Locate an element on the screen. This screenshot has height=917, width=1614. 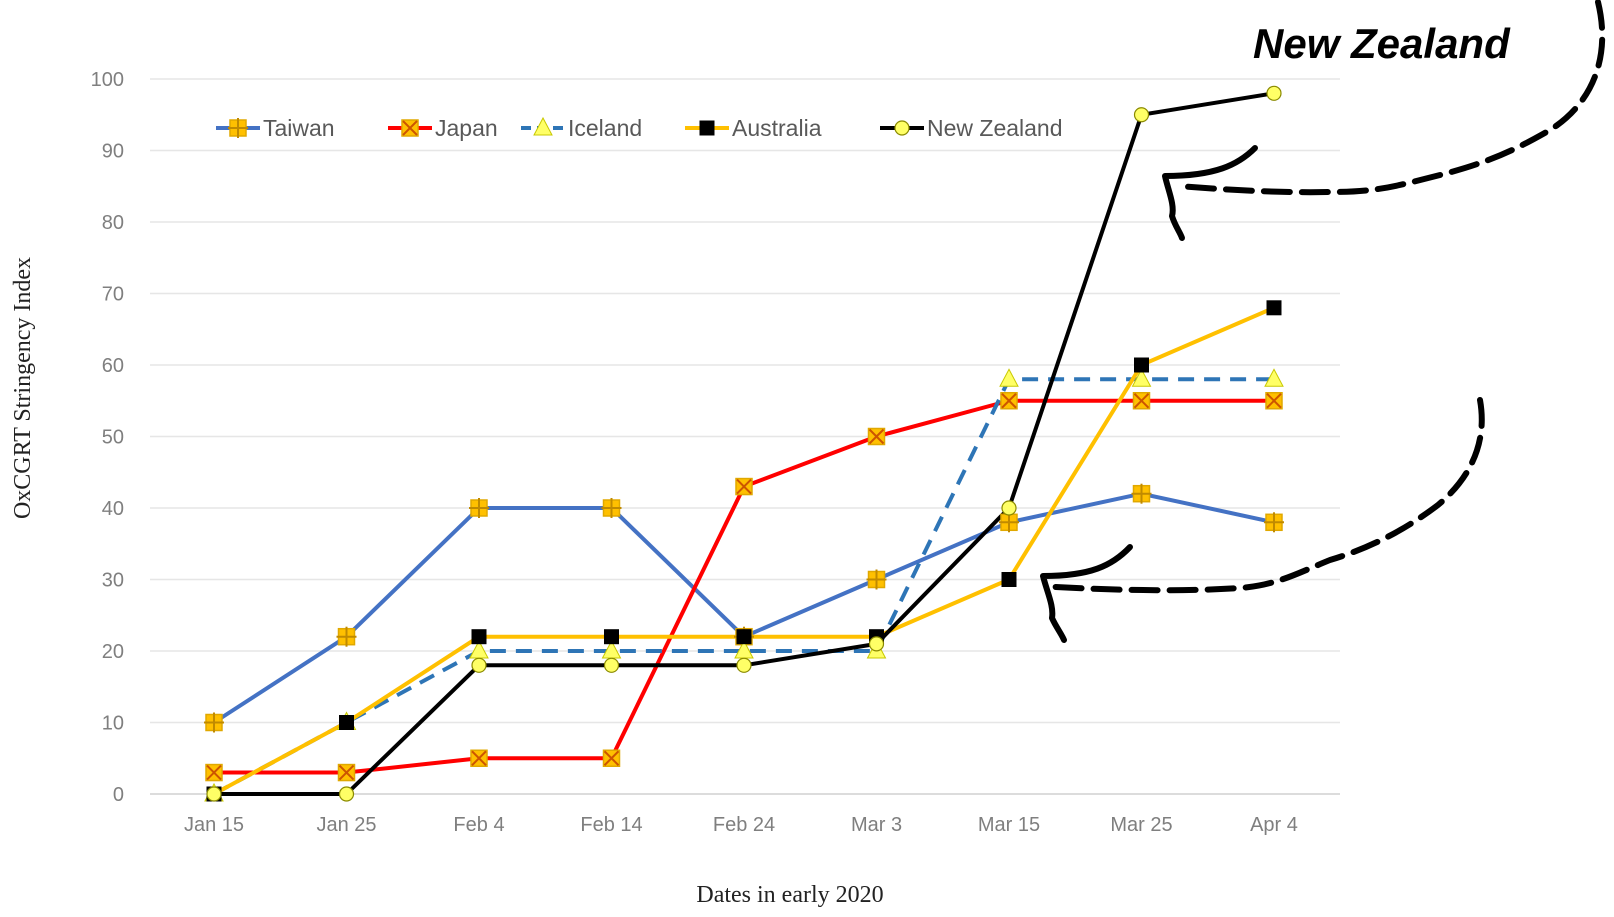
x-tick-label: Feb 14 is located at coordinates (611, 825).